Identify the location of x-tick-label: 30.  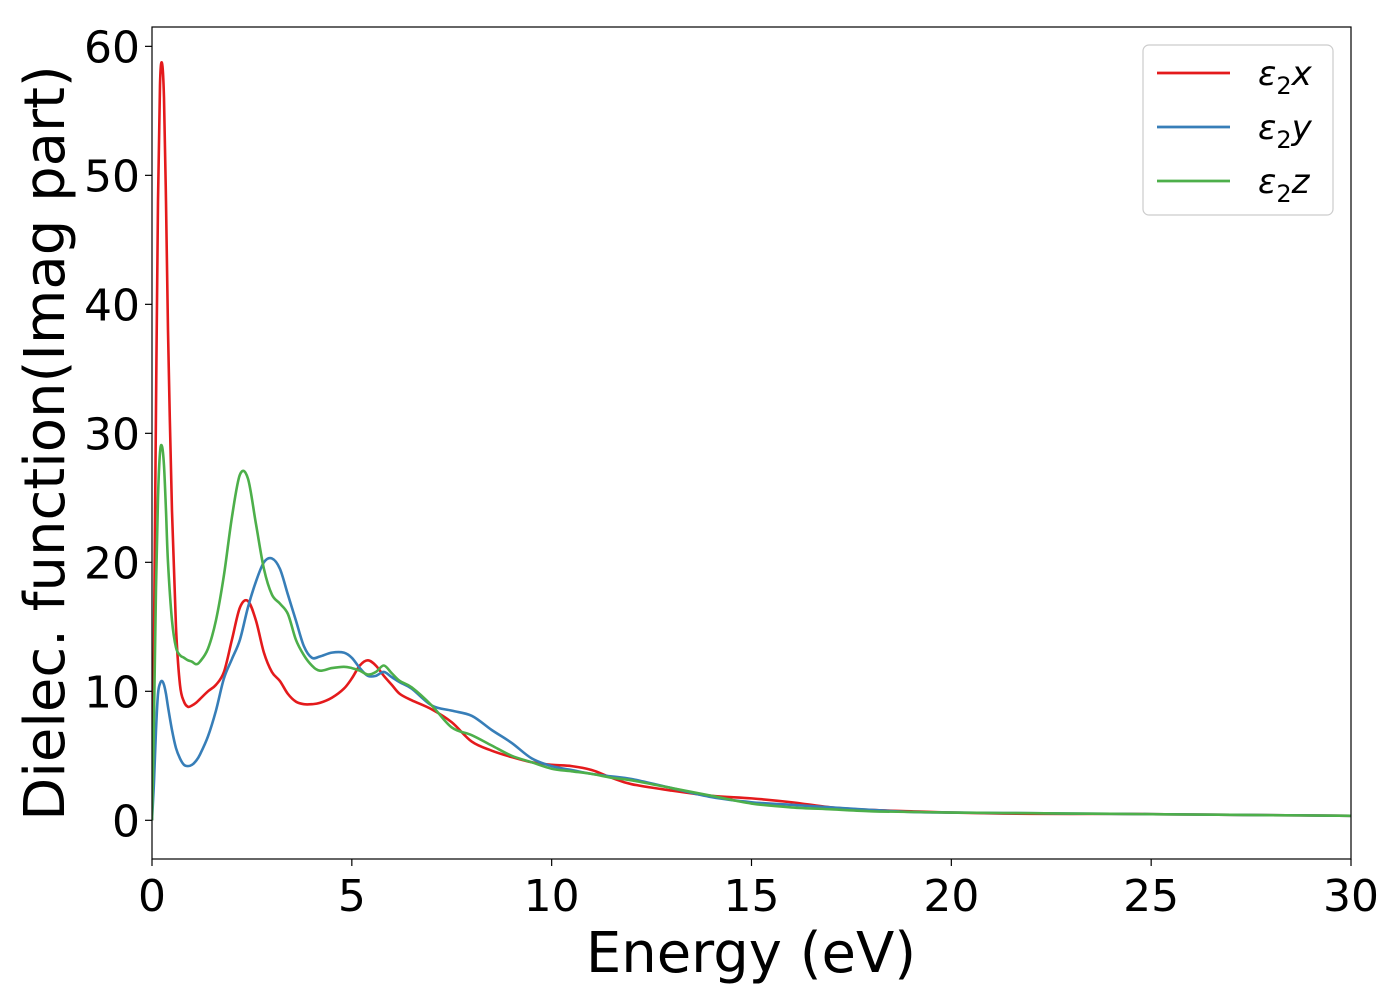
(1351, 896).